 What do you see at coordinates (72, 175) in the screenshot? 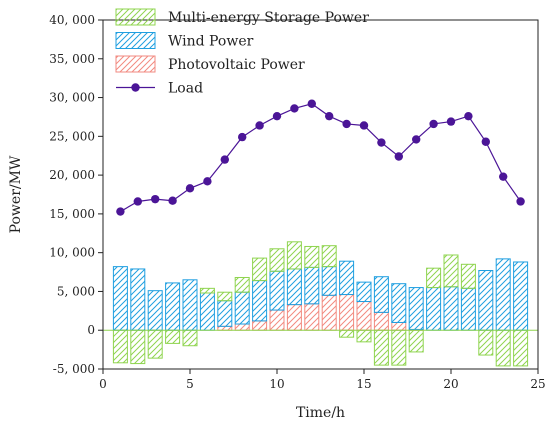
I see `y-tick-label: 20, 000` at bounding box center [72, 175].